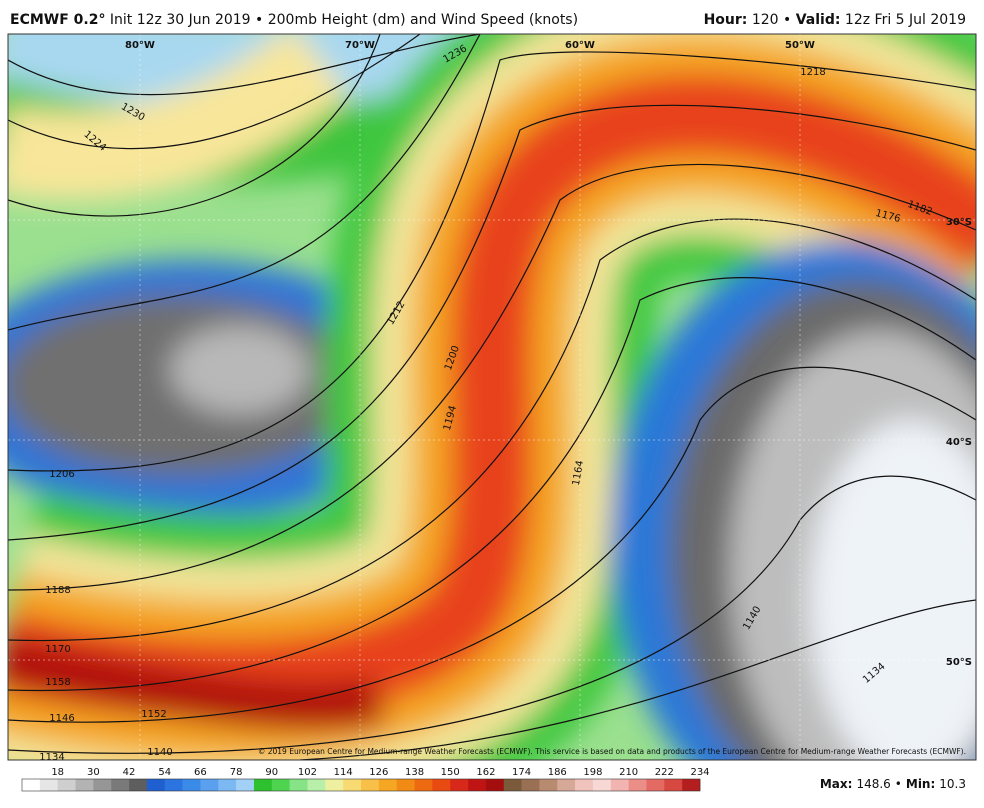 This screenshot has height=808, width=984. Describe the element at coordinates (580, 45) in the screenshot. I see `longitude-label: 60°W` at that location.